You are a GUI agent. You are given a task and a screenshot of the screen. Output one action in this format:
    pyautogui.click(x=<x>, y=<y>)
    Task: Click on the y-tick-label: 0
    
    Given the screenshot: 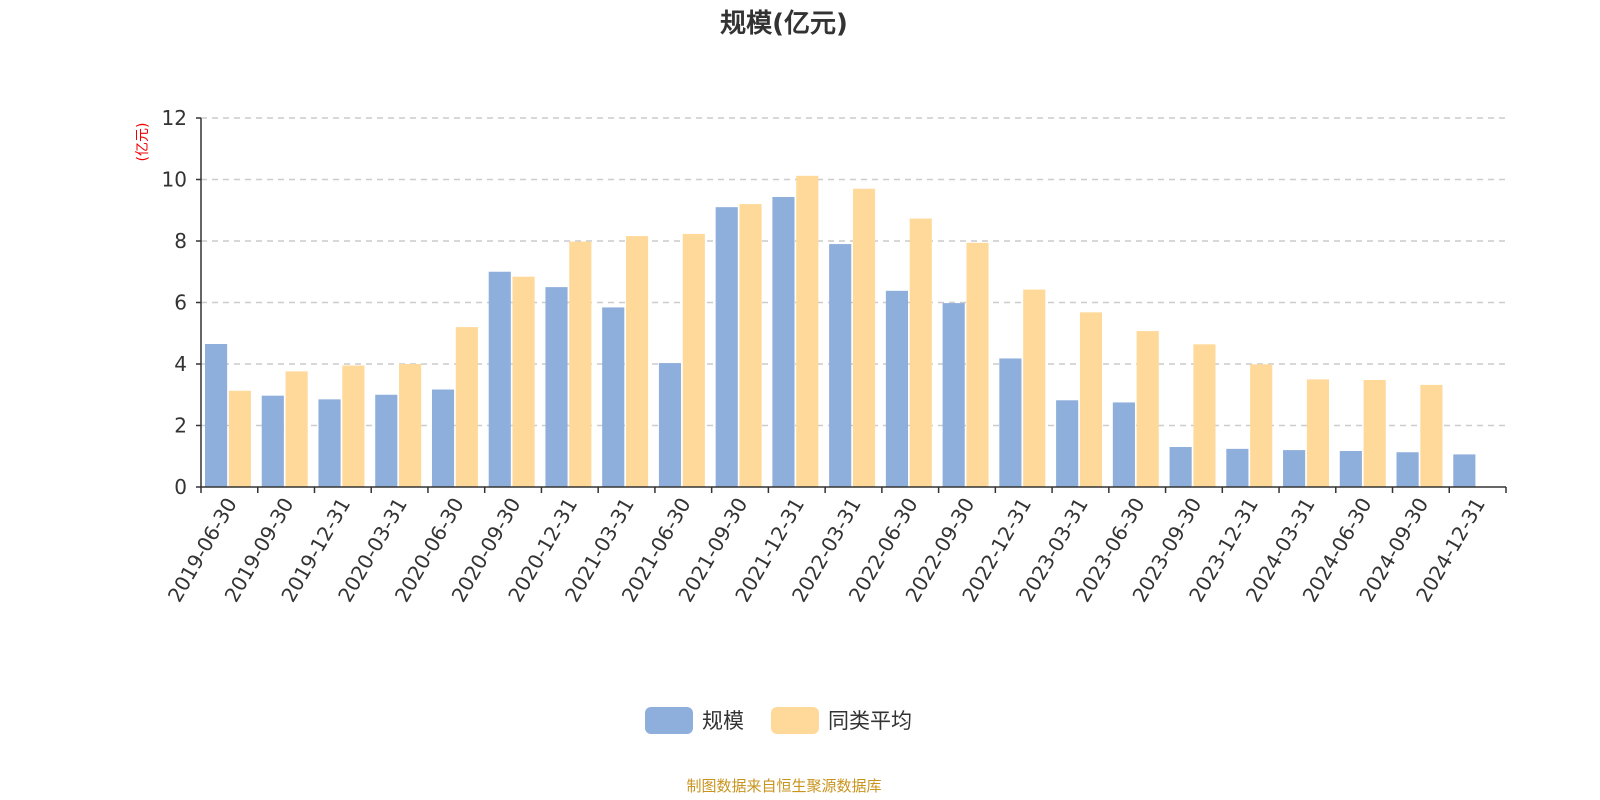 What is the action you would take?
    pyautogui.click(x=180, y=487)
    